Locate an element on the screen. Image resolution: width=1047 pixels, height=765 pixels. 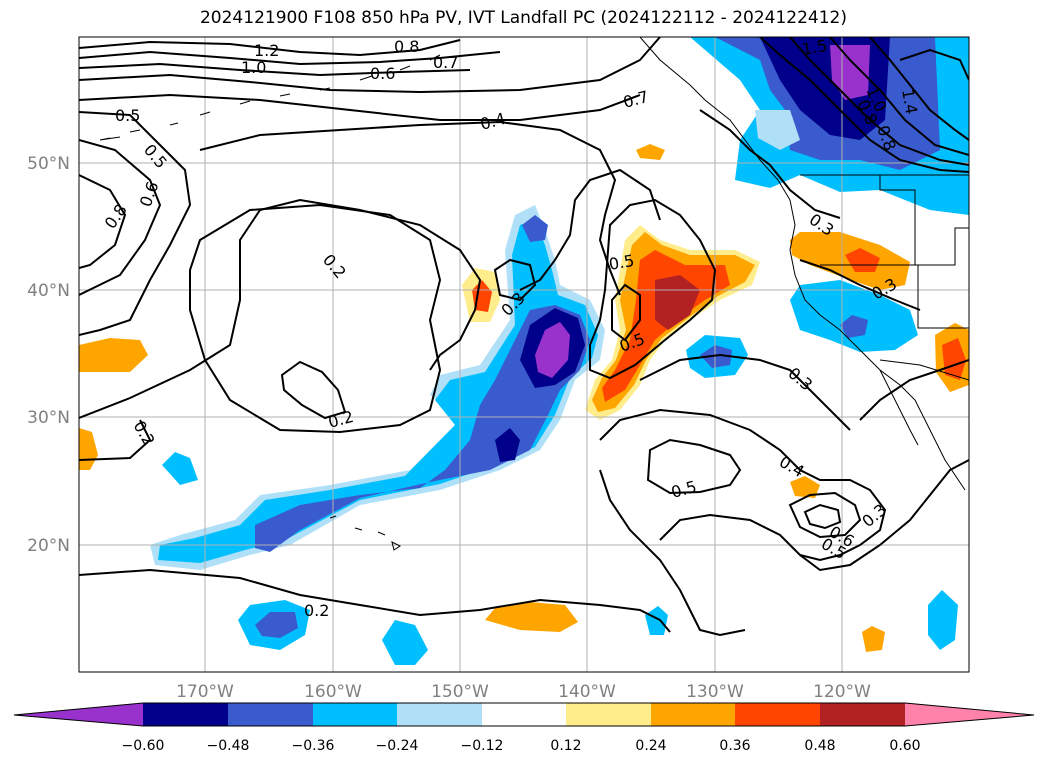
colorbar-tick-label: −0.24 is located at coordinates (397, 746).